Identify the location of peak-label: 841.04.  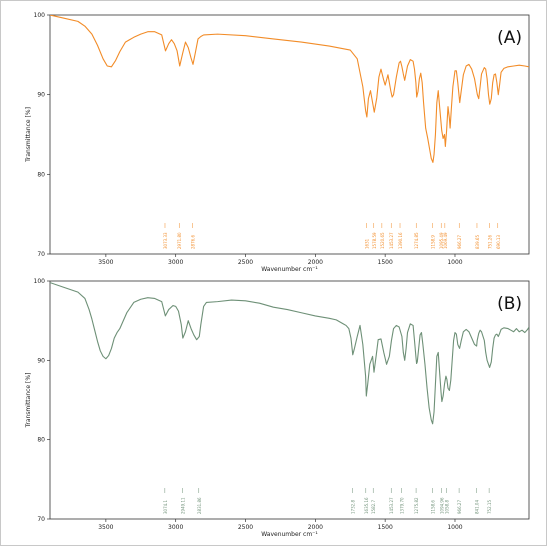
(477, 507).